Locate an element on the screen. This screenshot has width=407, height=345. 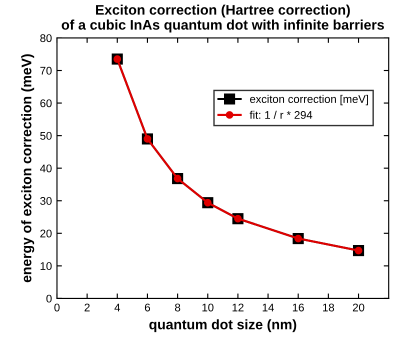
x-tick-label: 6 is located at coordinates (147, 308).